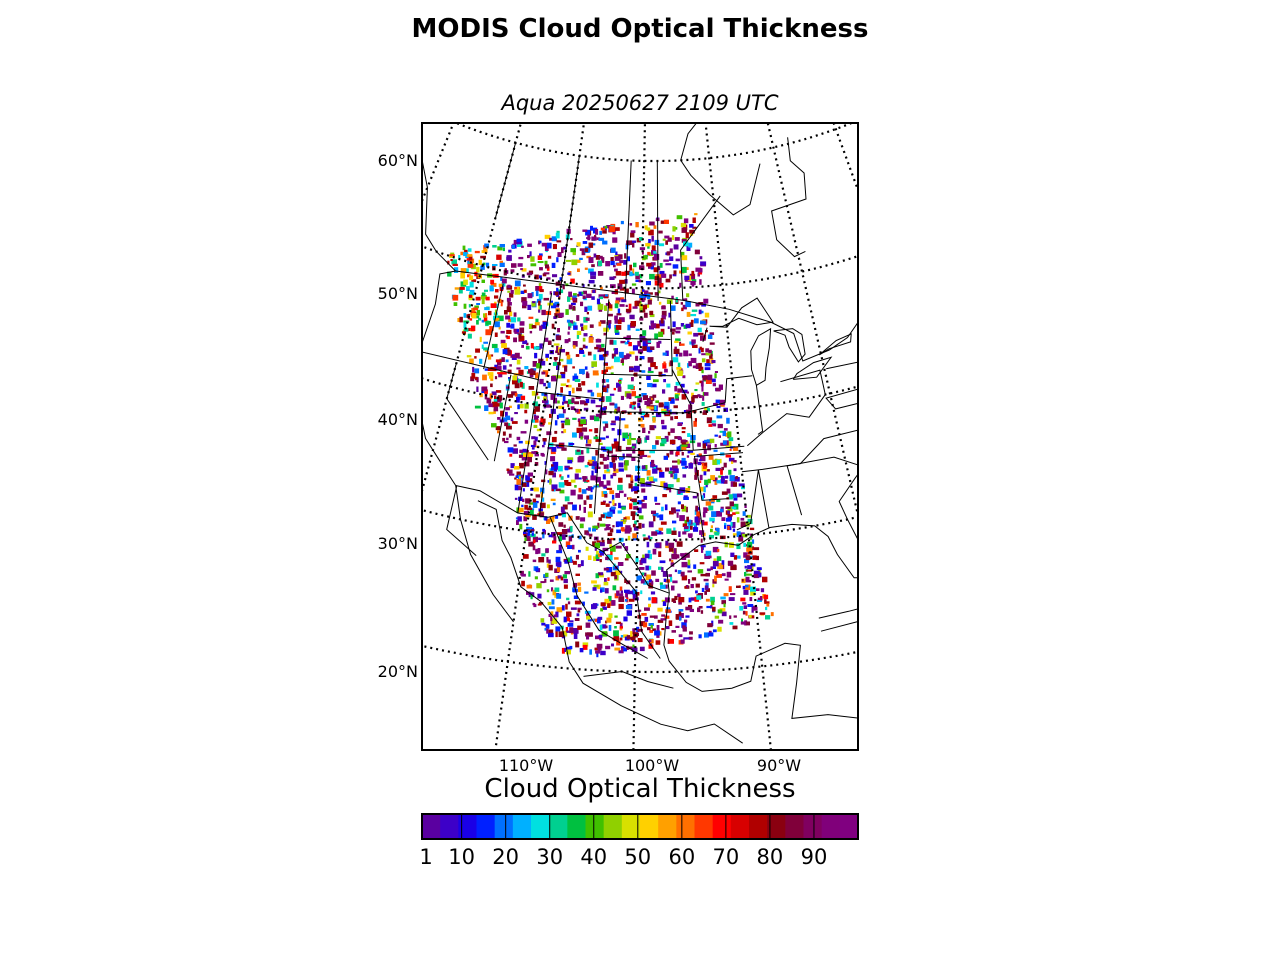 This screenshot has height=960, width=1280. Describe the element at coordinates (638, 857) in the screenshot. I see `colorbar-tick-label: 50` at that location.